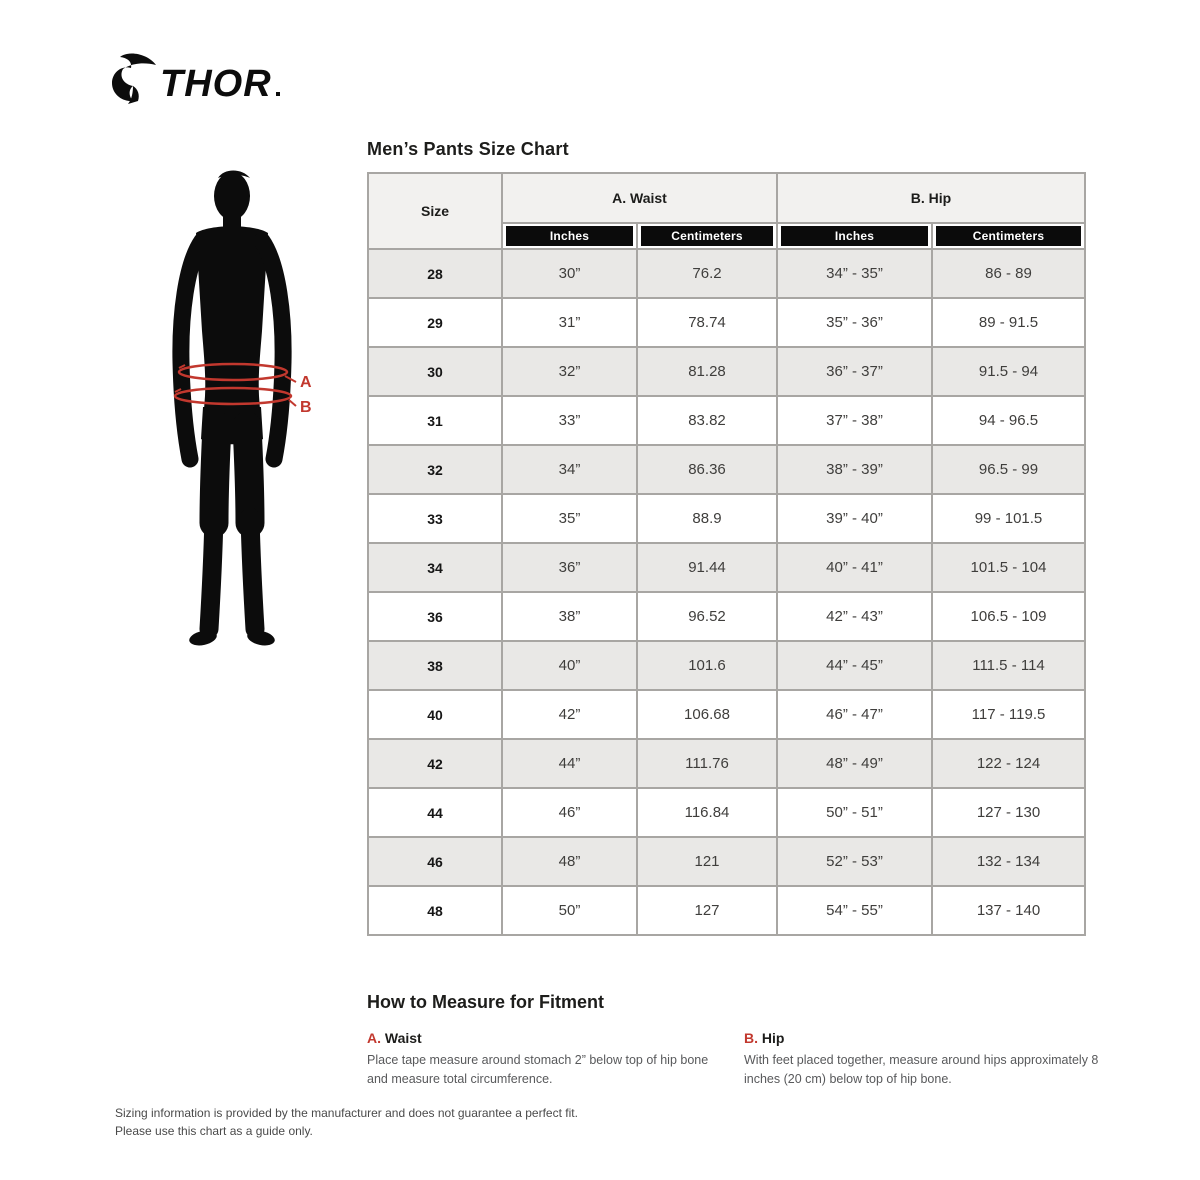 The width and height of the screenshot is (1200, 1180). I want to click on measure-name-waist: Waist, so click(403, 1038).